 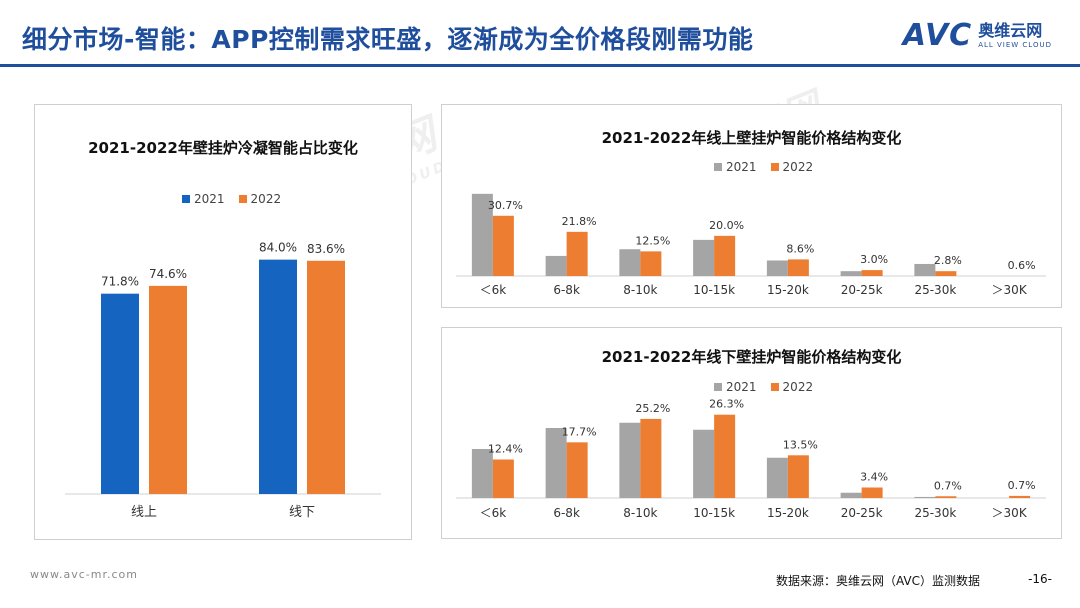 I want to click on category-label: 线下, so click(x=302, y=512).